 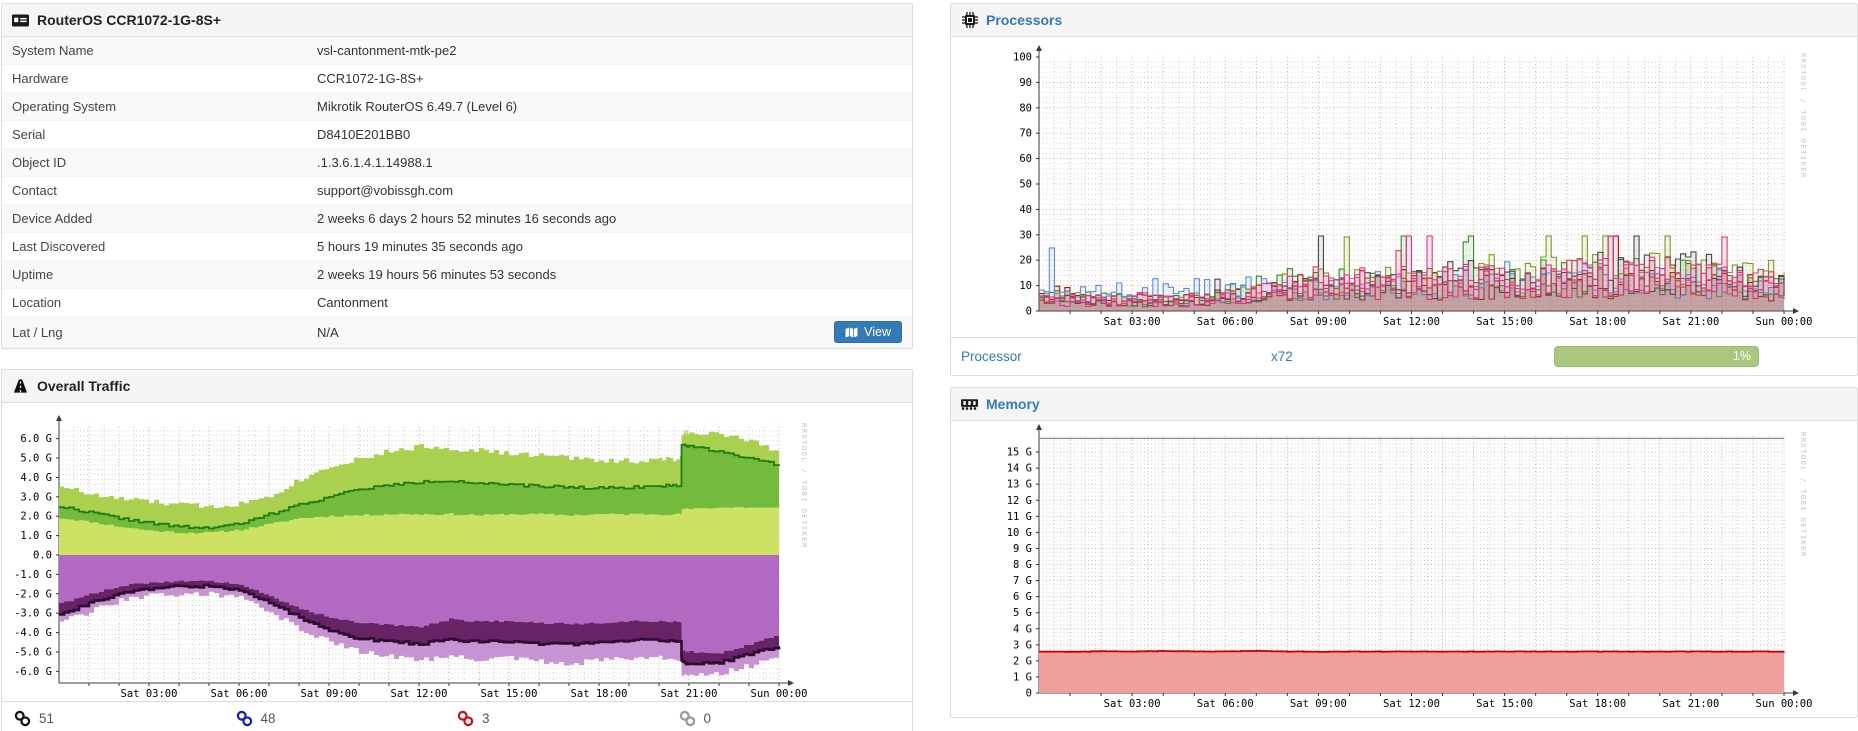 What do you see at coordinates (568, 718) in the screenshot?
I see `ports-down-count: 3` at bounding box center [568, 718].